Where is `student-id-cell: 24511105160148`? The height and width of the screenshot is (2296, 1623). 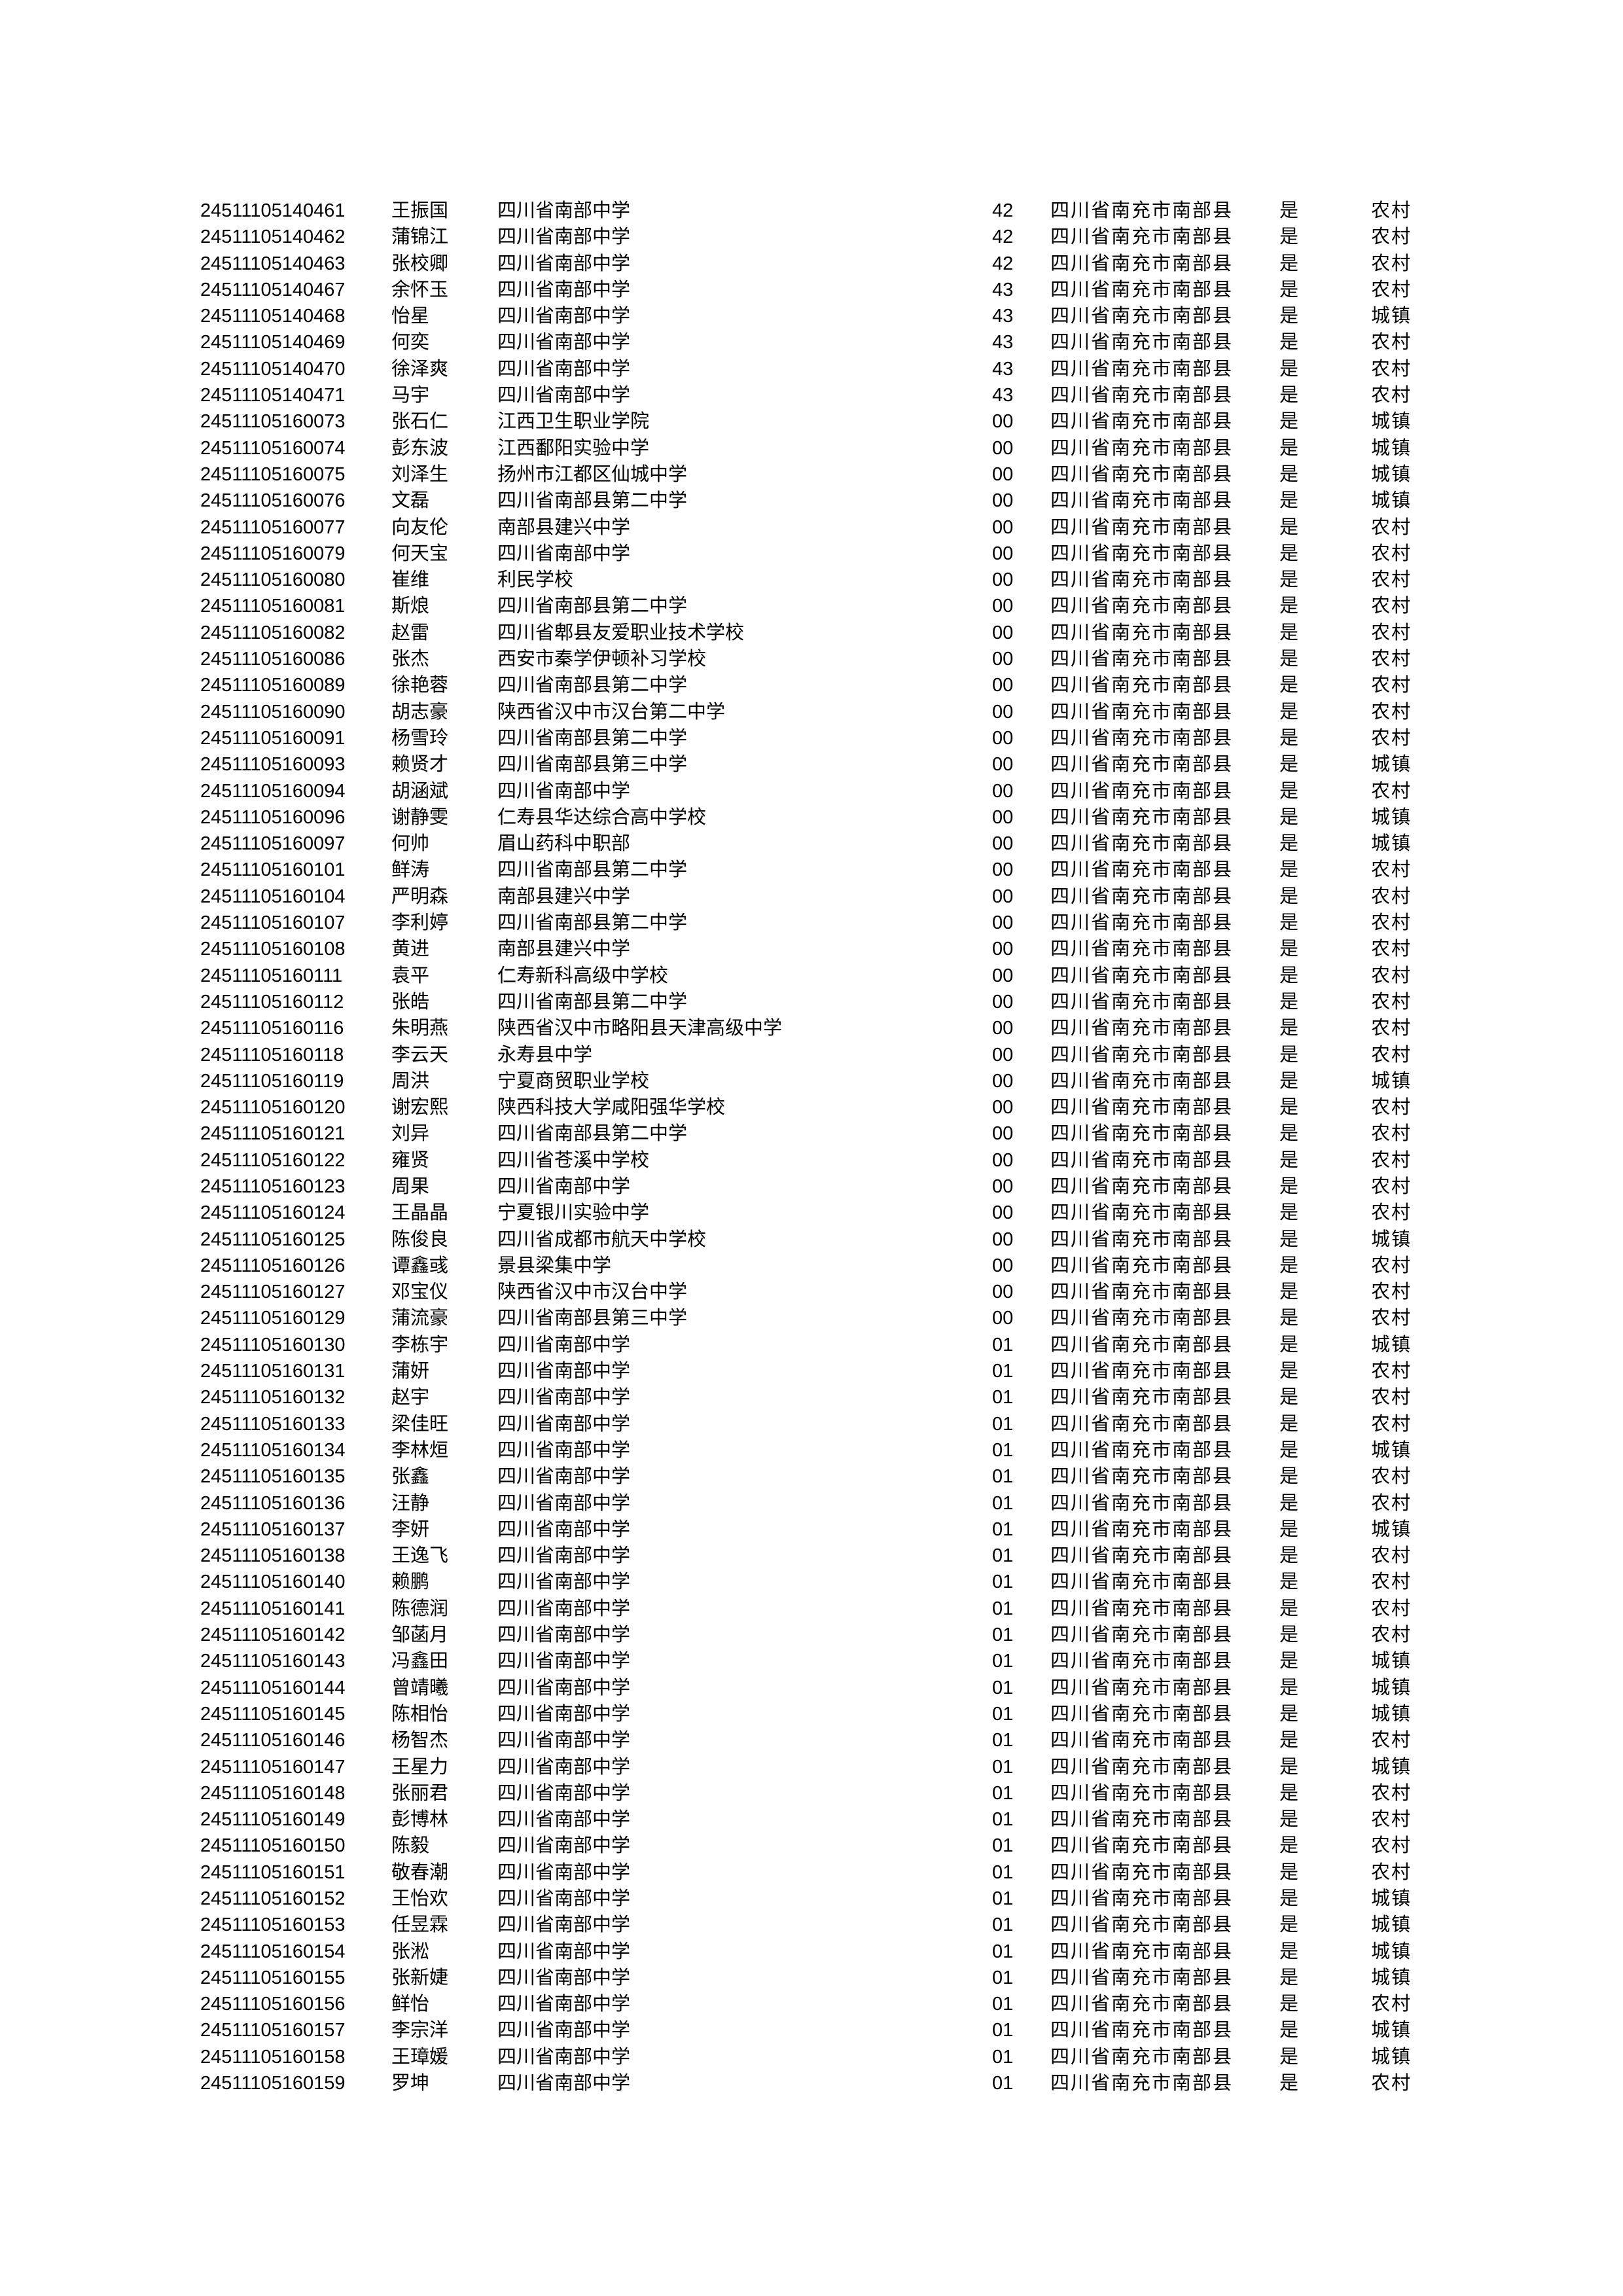 student-id-cell: 24511105160148 is located at coordinates (273, 1793).